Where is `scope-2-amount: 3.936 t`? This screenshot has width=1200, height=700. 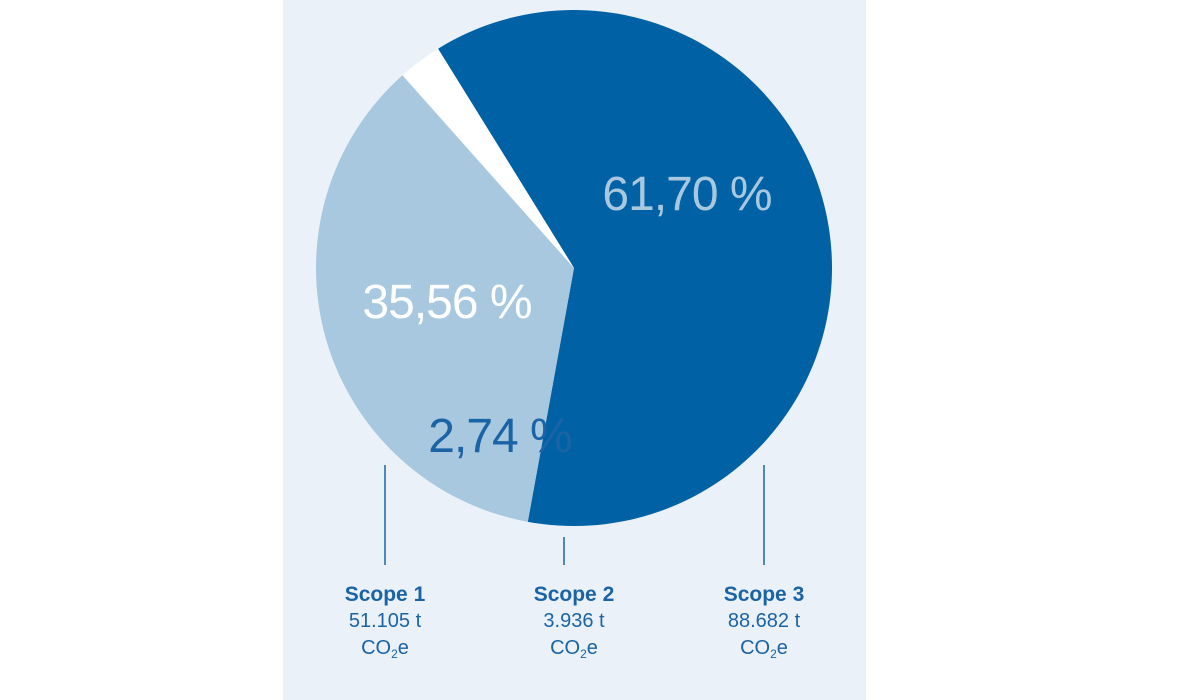 scope-2-amount: 3.936 t is located at coordinates (574, 621).